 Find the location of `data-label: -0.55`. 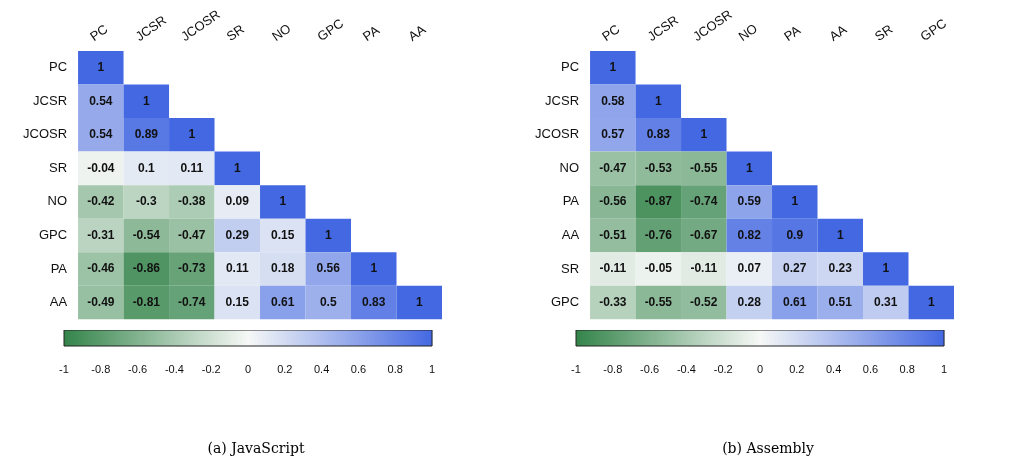

data-label: -0.55 is located at coordinates (658, 301).